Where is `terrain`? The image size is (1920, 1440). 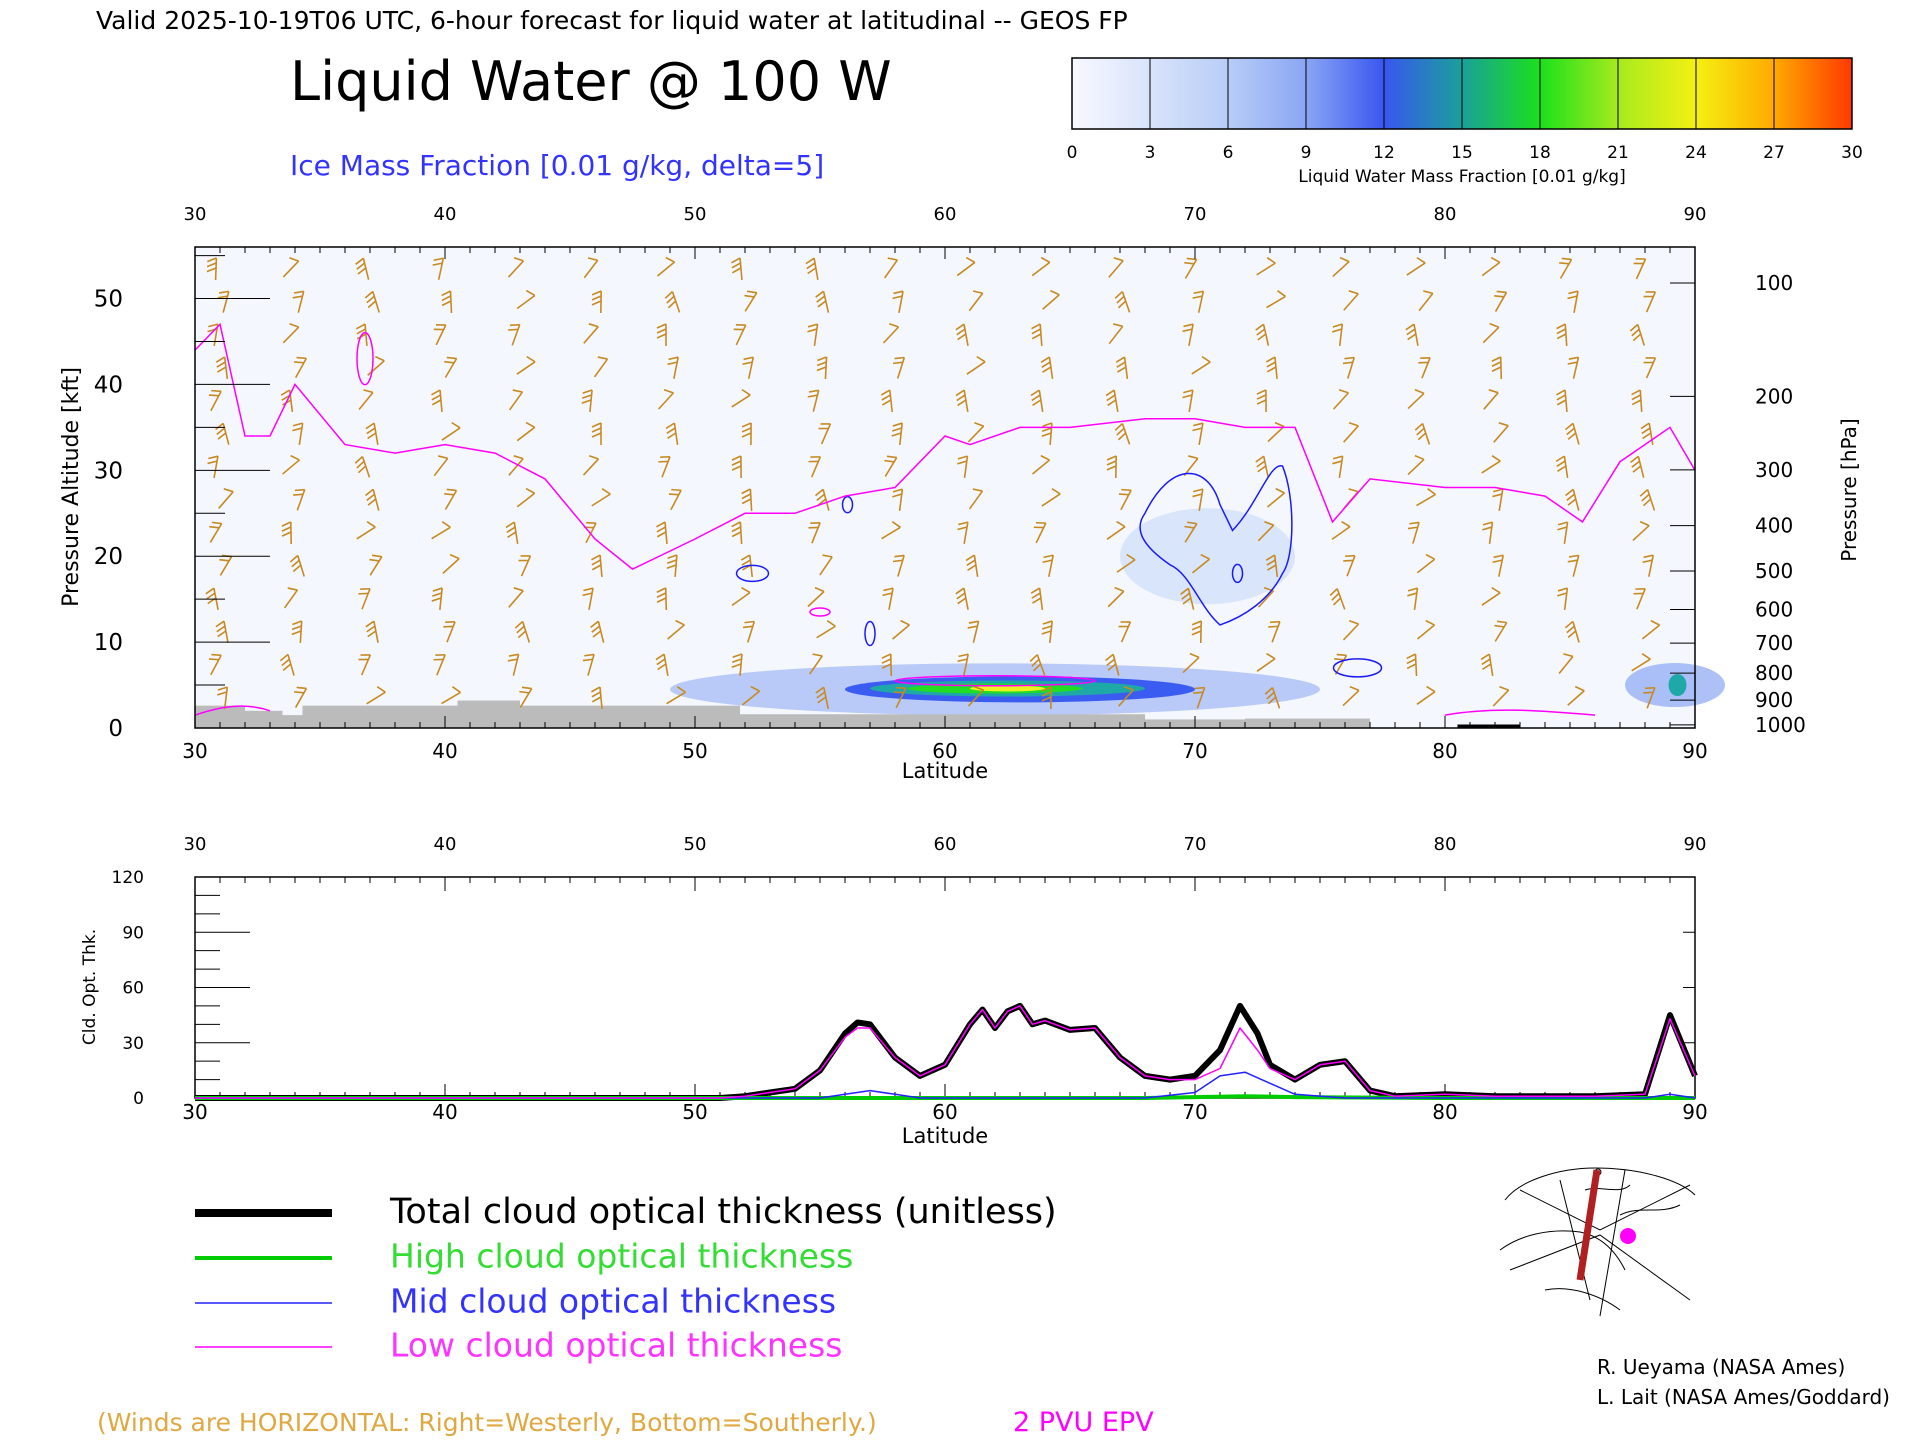
terrain is located at coordinates (292, 721).